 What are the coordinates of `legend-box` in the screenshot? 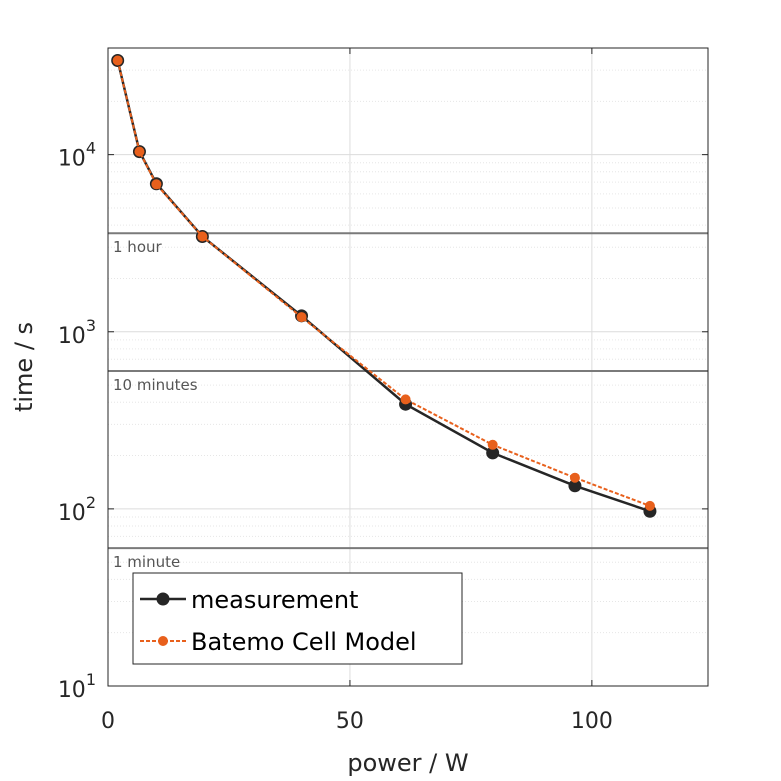 It's located at (297, 618).